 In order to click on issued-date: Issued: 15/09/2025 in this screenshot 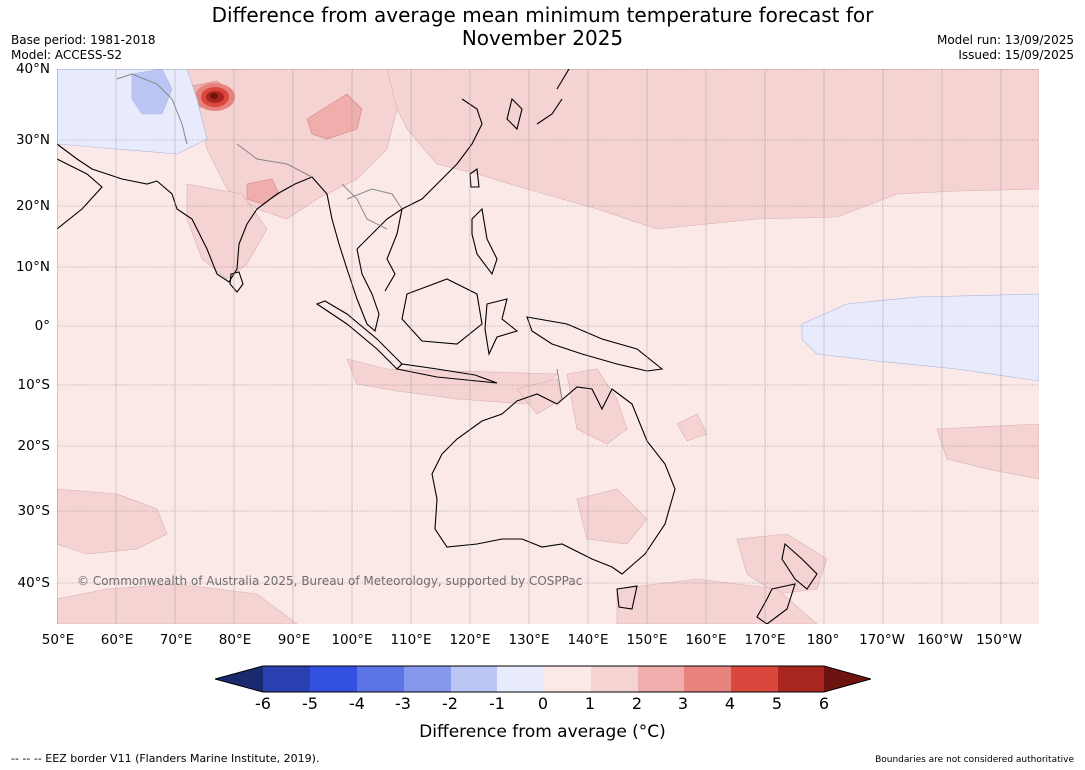, I will do `click(1016, 55)`.